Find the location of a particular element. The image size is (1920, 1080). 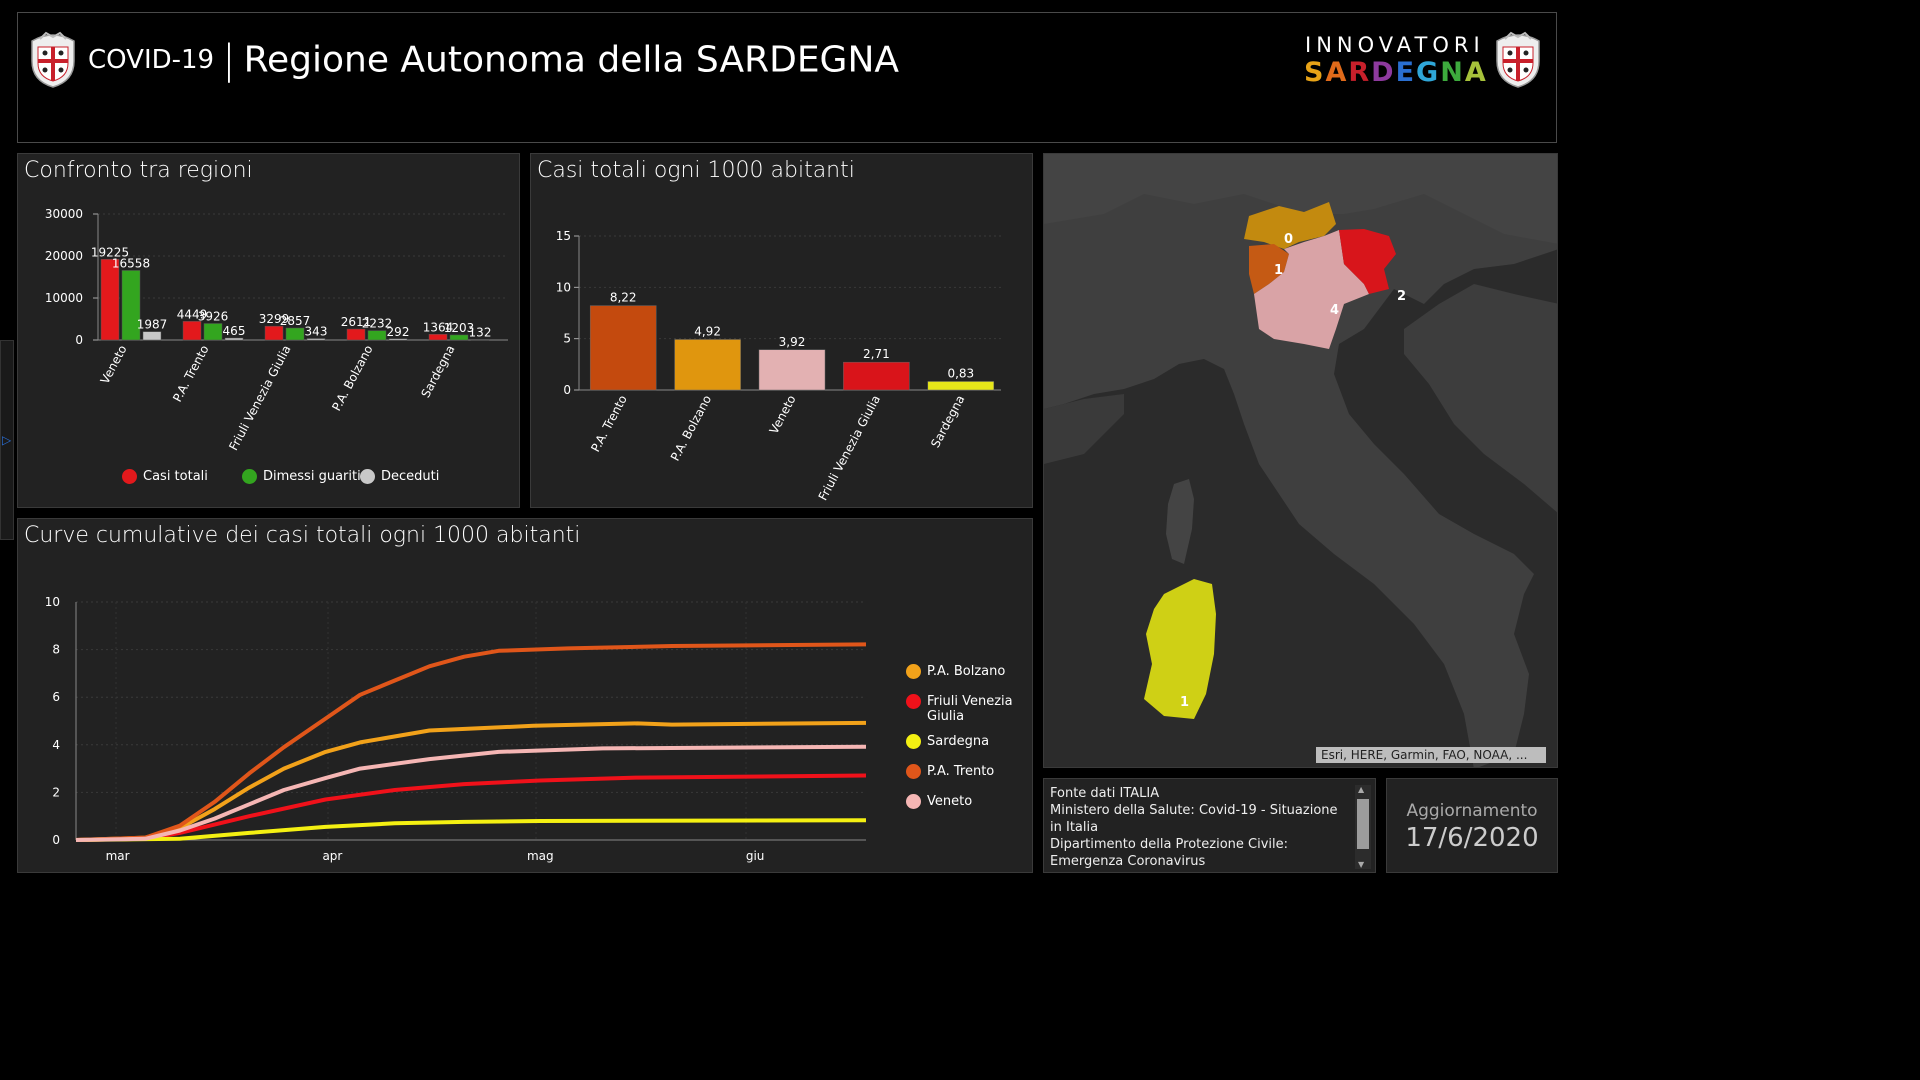

chart-curve: 0 2 4 6 8 10 mar apr mag giu is located at coordinates (458, 714).